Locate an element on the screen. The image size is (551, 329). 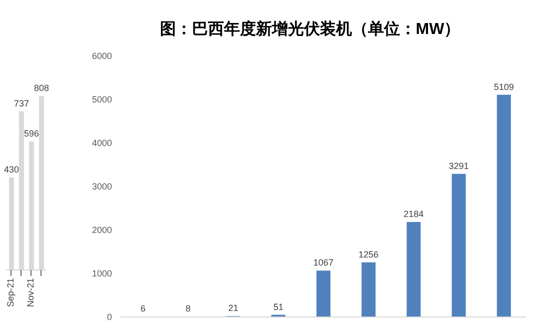
data-label: 3291 is located at coordinates (458, 165).